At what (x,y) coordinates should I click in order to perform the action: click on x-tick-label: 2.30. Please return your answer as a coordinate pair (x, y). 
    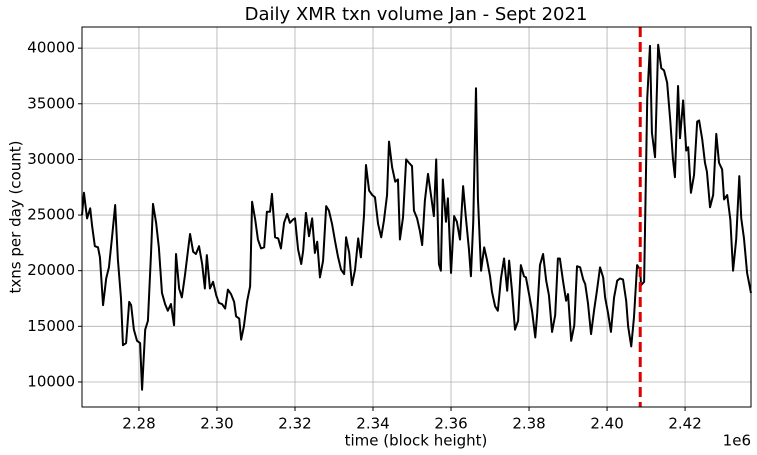
    Looking at the image, I should click on (216, 424).